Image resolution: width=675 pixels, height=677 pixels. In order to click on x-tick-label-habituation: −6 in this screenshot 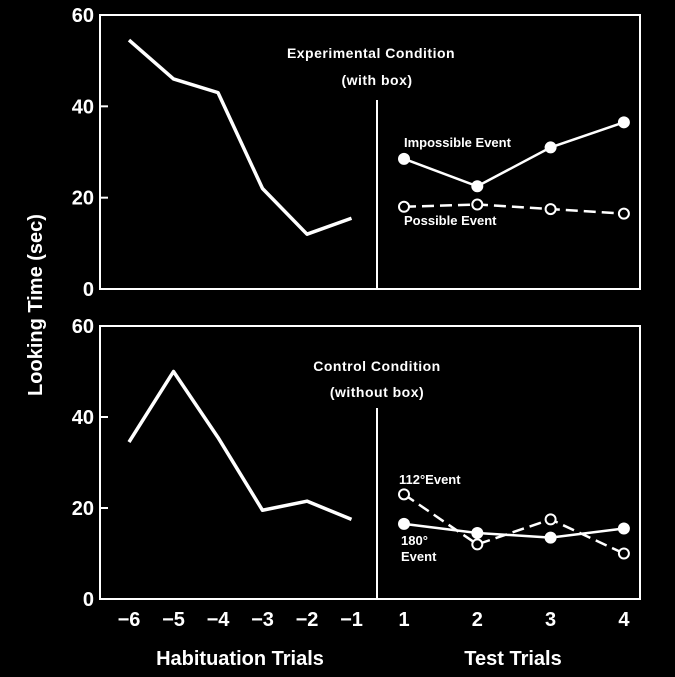, I will do `click(129, 620)`.